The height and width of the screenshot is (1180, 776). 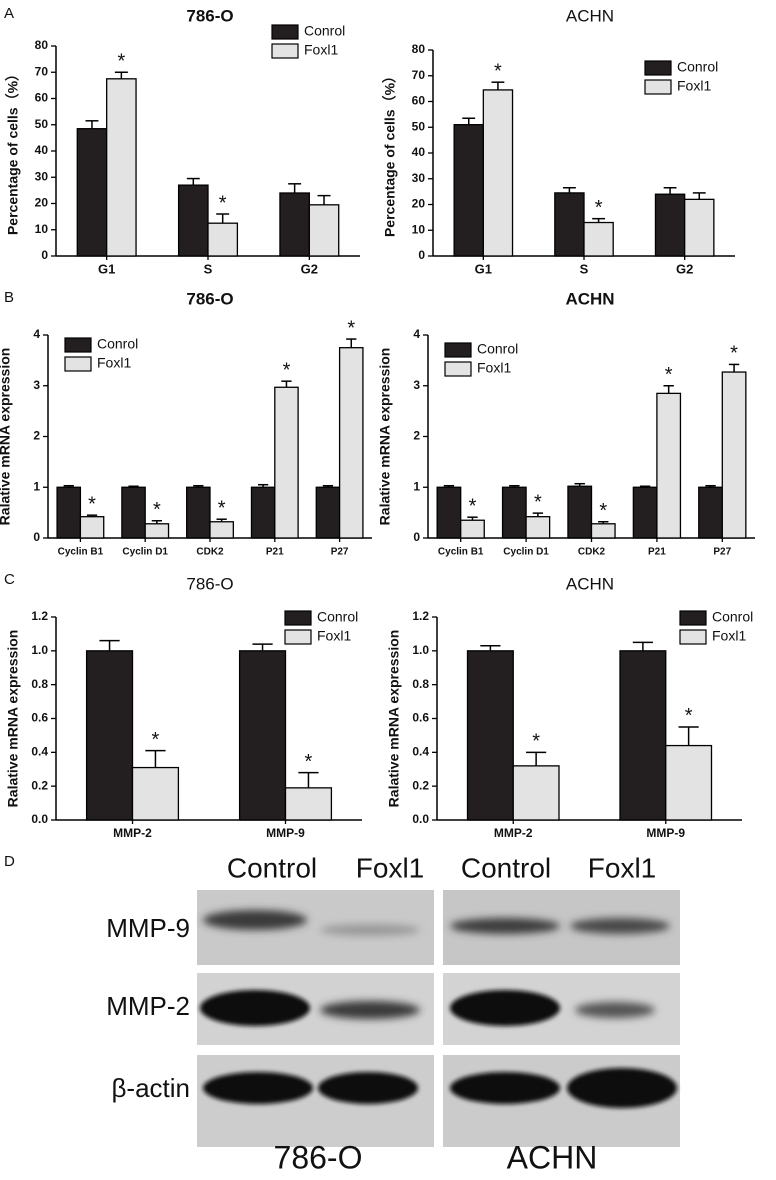 I want to click on y-tick-label: 1.2, so click(x=39, y=616).